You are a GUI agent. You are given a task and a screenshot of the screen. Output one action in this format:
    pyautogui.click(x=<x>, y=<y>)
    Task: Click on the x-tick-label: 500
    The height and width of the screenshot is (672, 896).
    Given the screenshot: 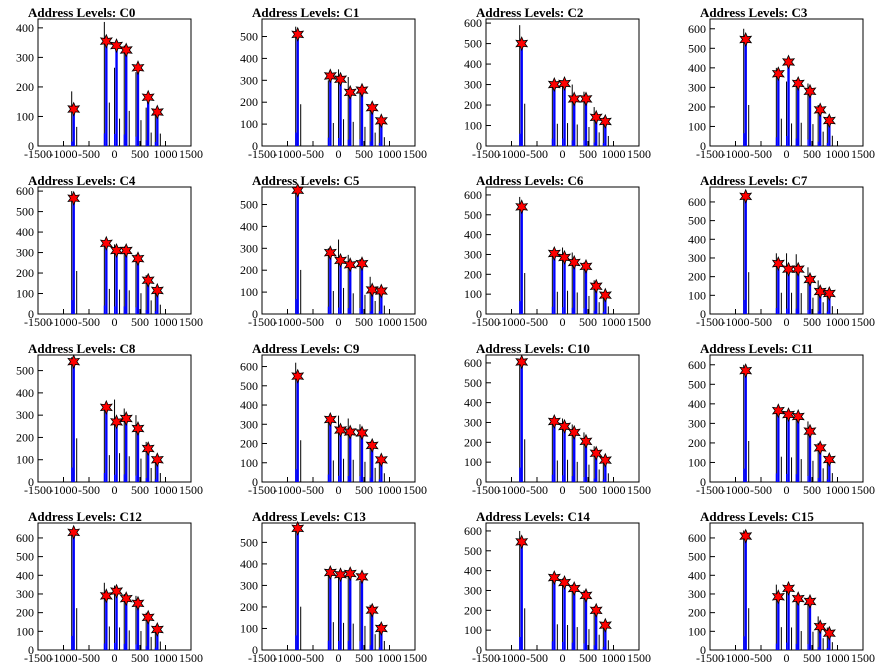 What is the action you would take?
    pyautogui.click(x=588, y=490)
    